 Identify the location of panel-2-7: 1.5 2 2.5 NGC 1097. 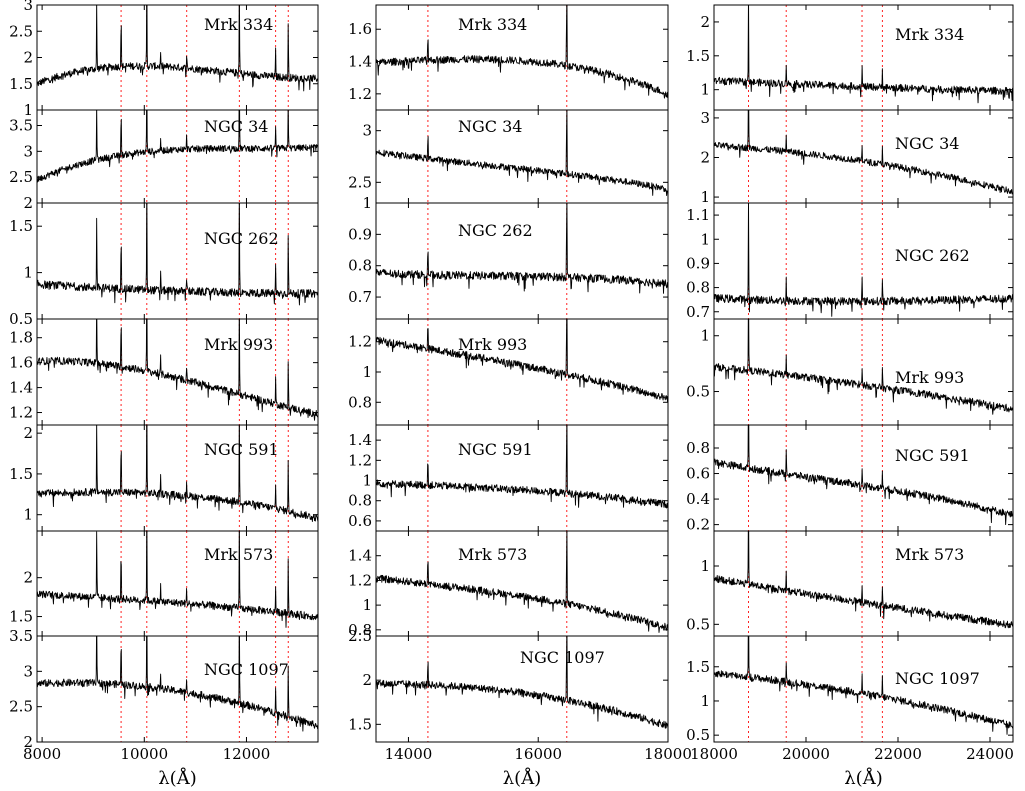
(508, 685).